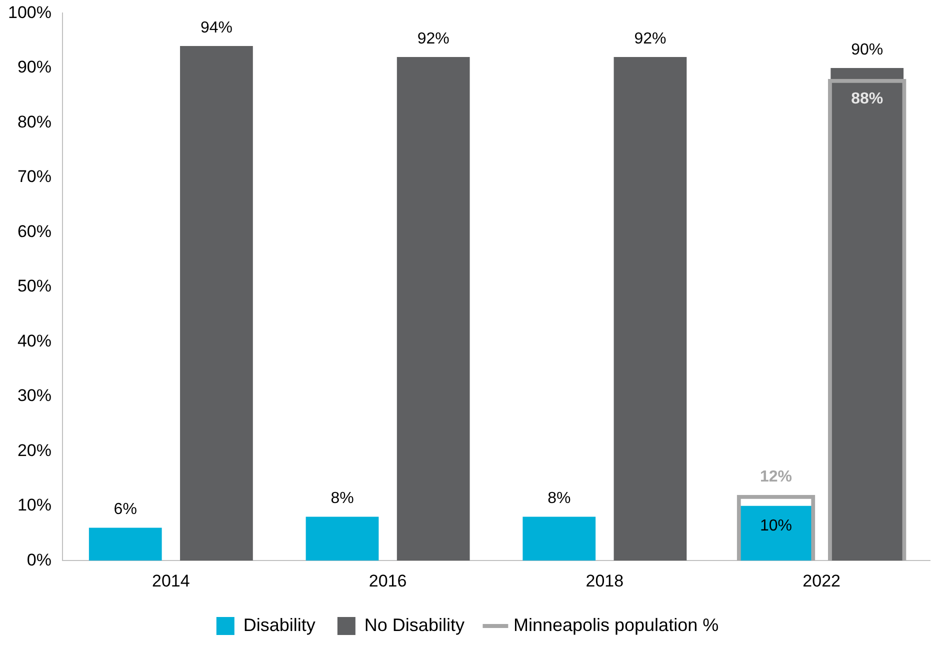 Image resolution: width=945 pixels, height=650 pixels. I want to click on y-tick-label: 50%, so click(34, 286).